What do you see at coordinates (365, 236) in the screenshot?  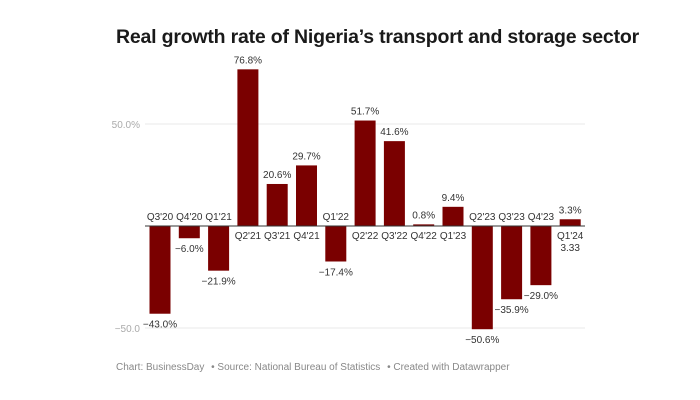 I see `category-label: Q2'22` at bounding box center [365, 236].